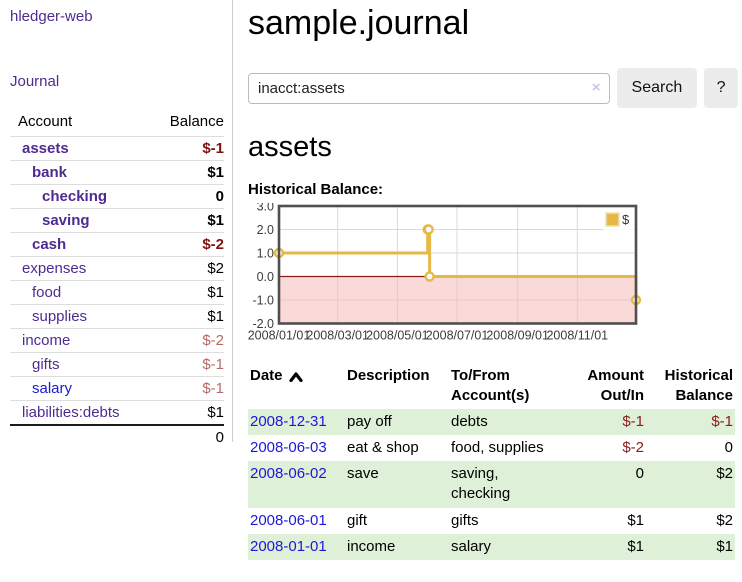 The width and height of the screenshot is (742, 582). What do you see at coordinates (469, 421) in the screenshot?
I see `transaction-accounts: debts` at bounding box center [469, 421].